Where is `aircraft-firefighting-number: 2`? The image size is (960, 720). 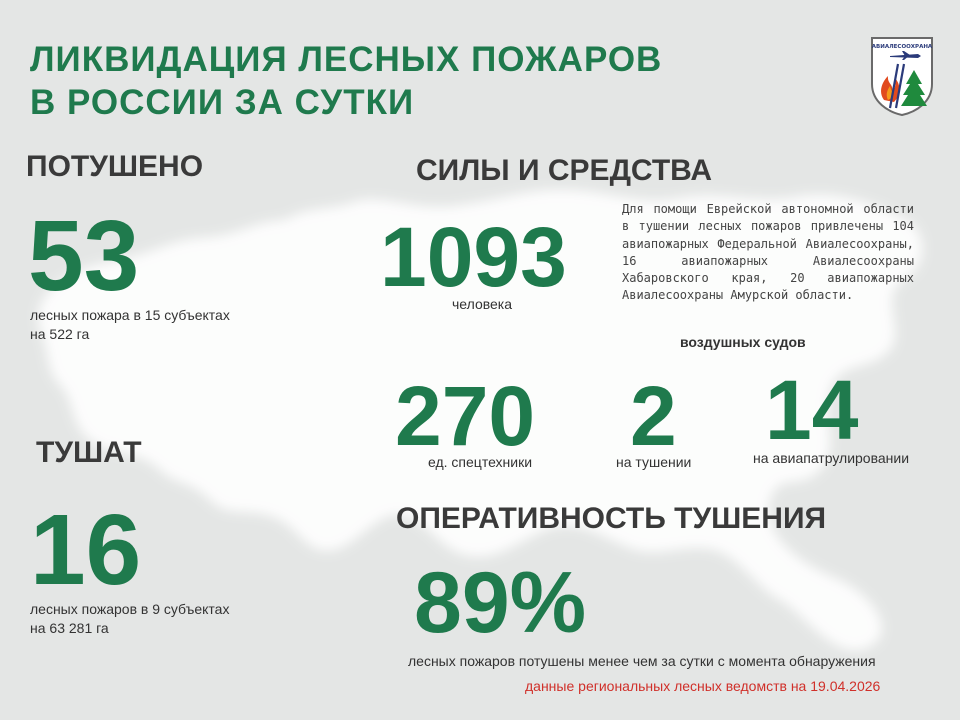
aircraft-firefighting-number: 2 is located at coordinates (653, 416).